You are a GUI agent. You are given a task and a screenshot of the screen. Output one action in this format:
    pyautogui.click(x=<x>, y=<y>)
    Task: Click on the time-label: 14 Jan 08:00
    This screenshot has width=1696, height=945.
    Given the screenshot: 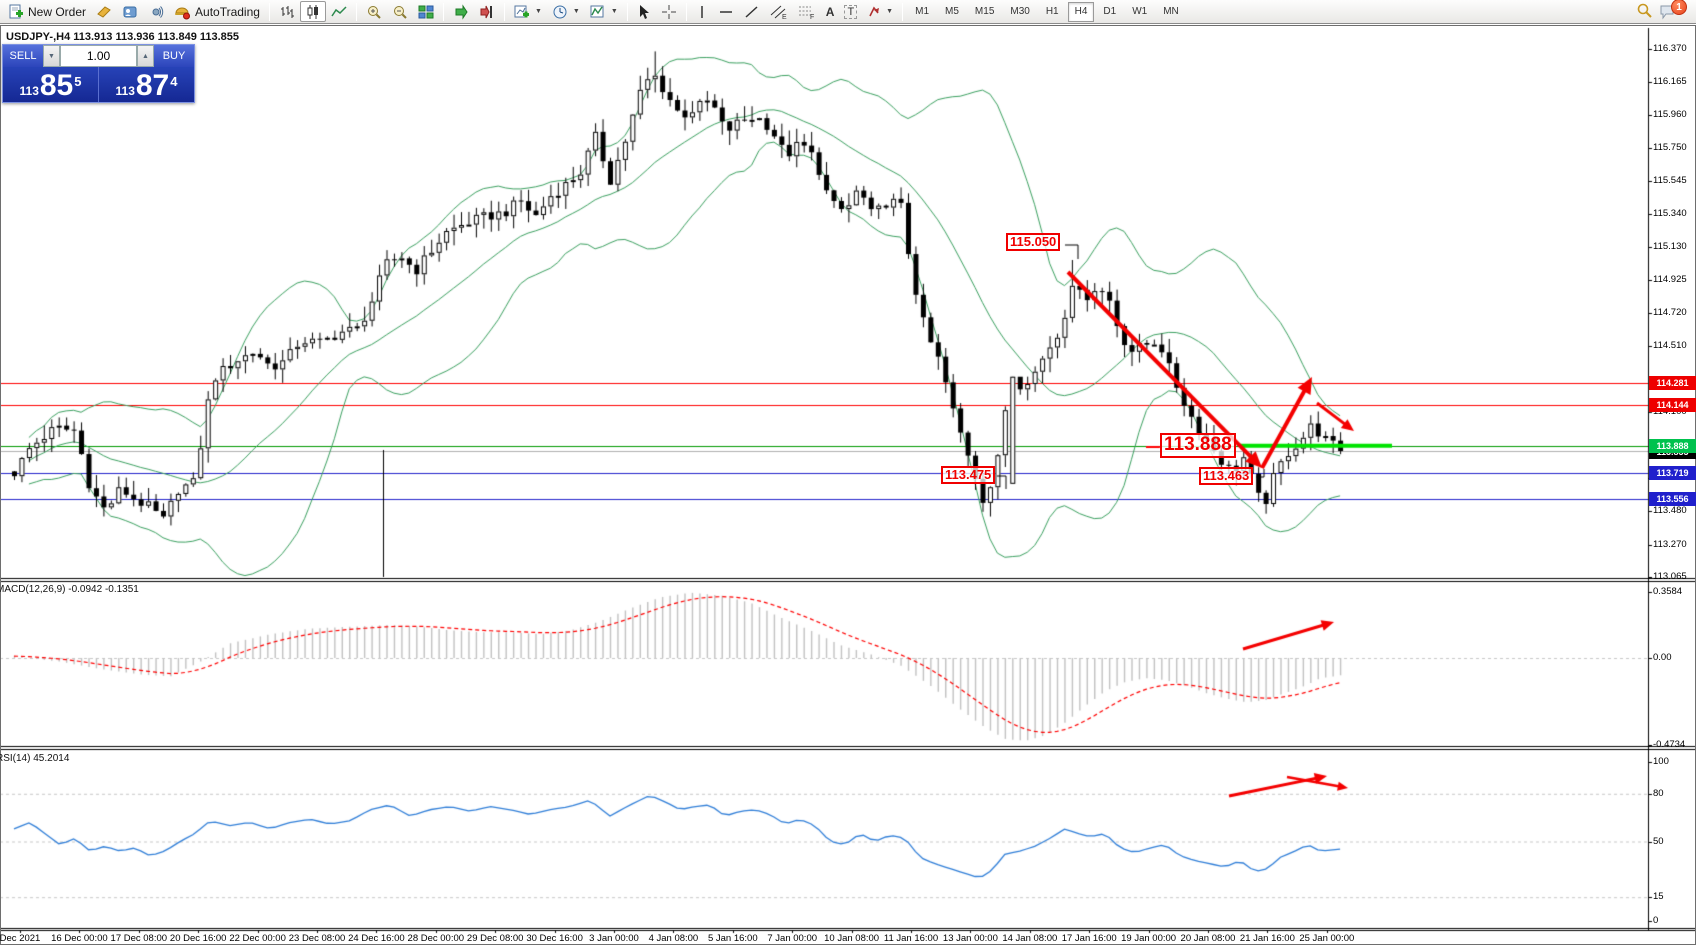 What is the action you would take?
    pyautogui.click(x=1030, y=938)
    